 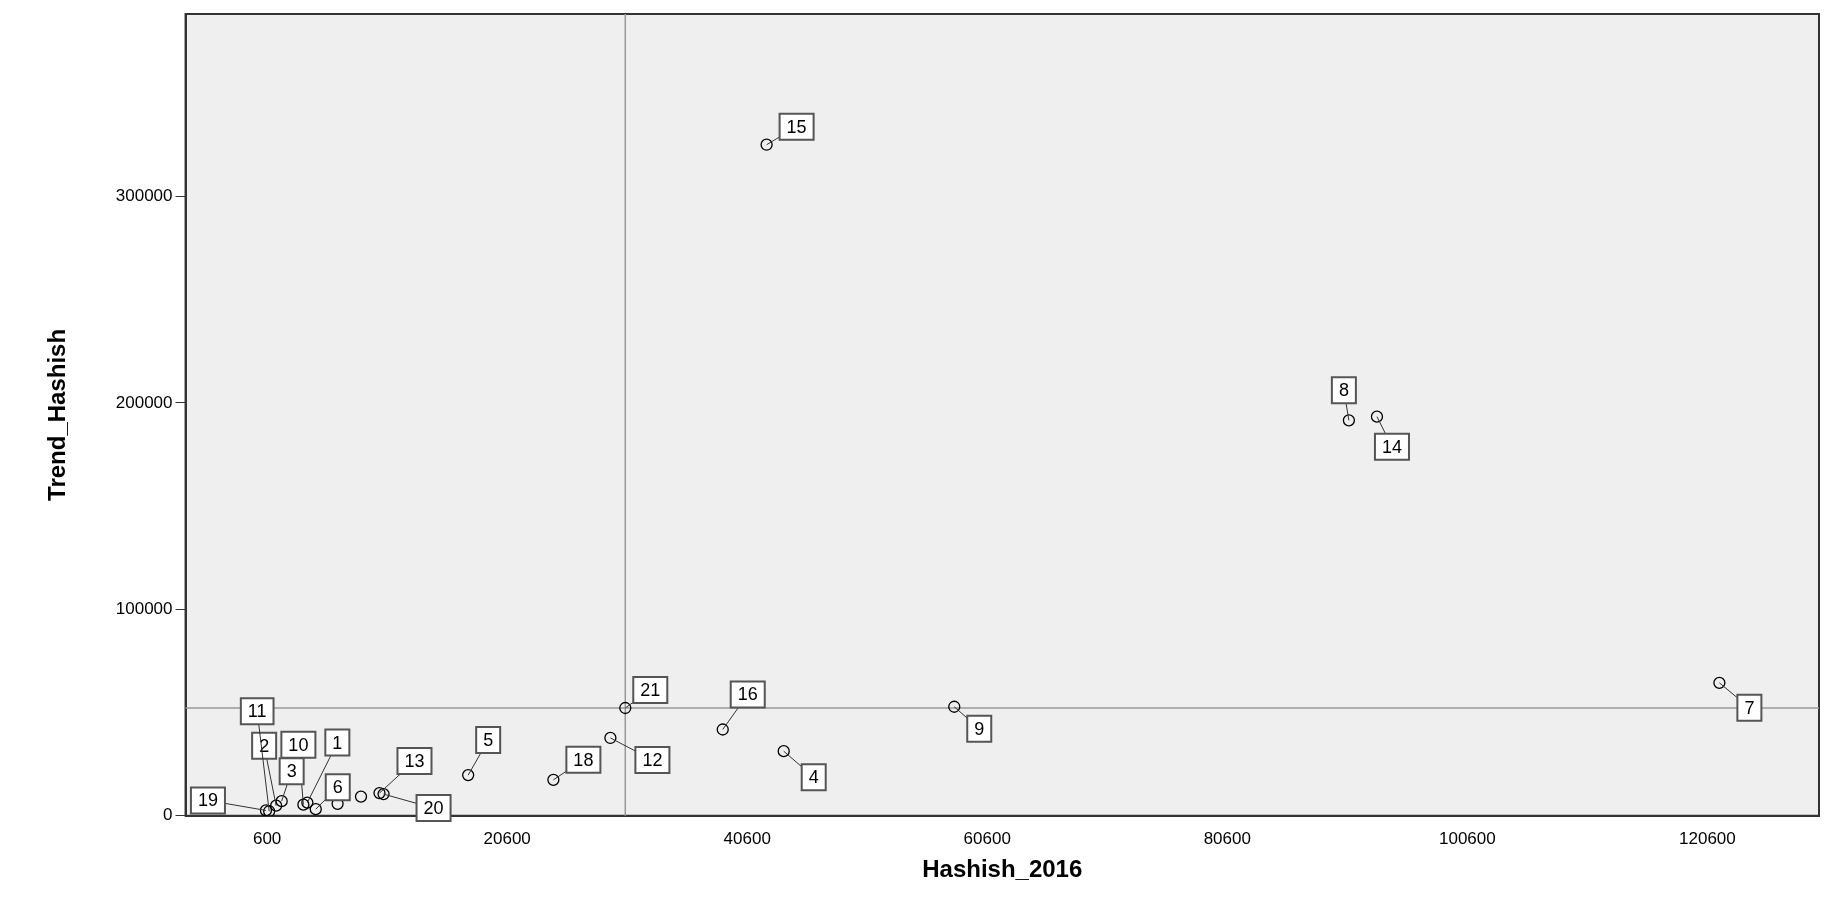 What do you see at coordinates (796, 126) in the screenshot?
I see `annotation: 15` at bounding box center [796, 126].